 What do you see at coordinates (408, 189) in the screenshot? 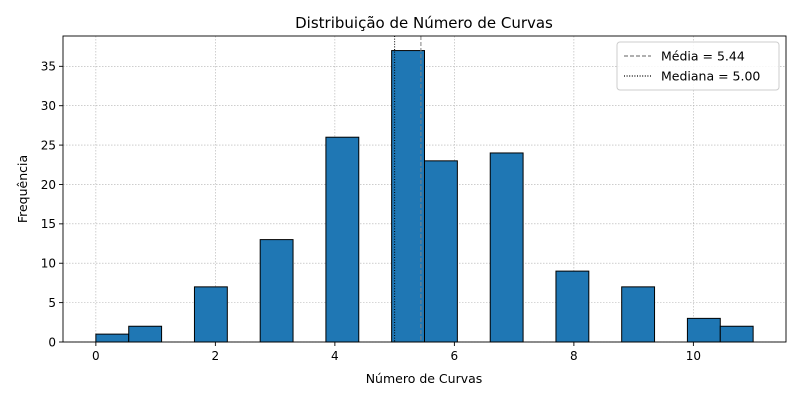
I see `reference-lines-layer` at bounding box center [408, 189].